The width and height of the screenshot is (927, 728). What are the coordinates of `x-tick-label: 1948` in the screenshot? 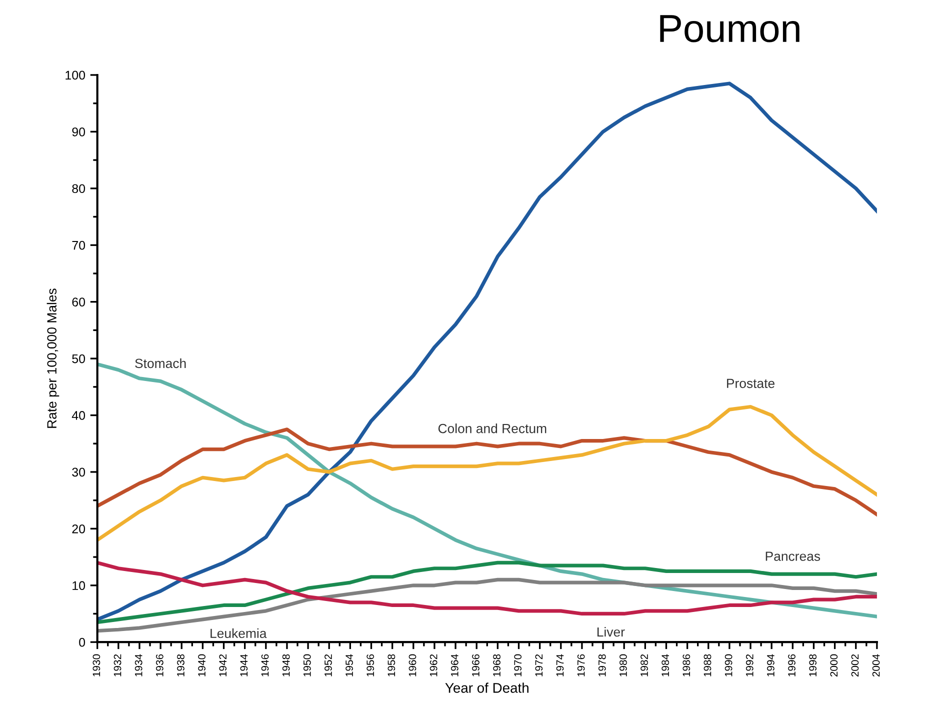 It's located at (286, 665).